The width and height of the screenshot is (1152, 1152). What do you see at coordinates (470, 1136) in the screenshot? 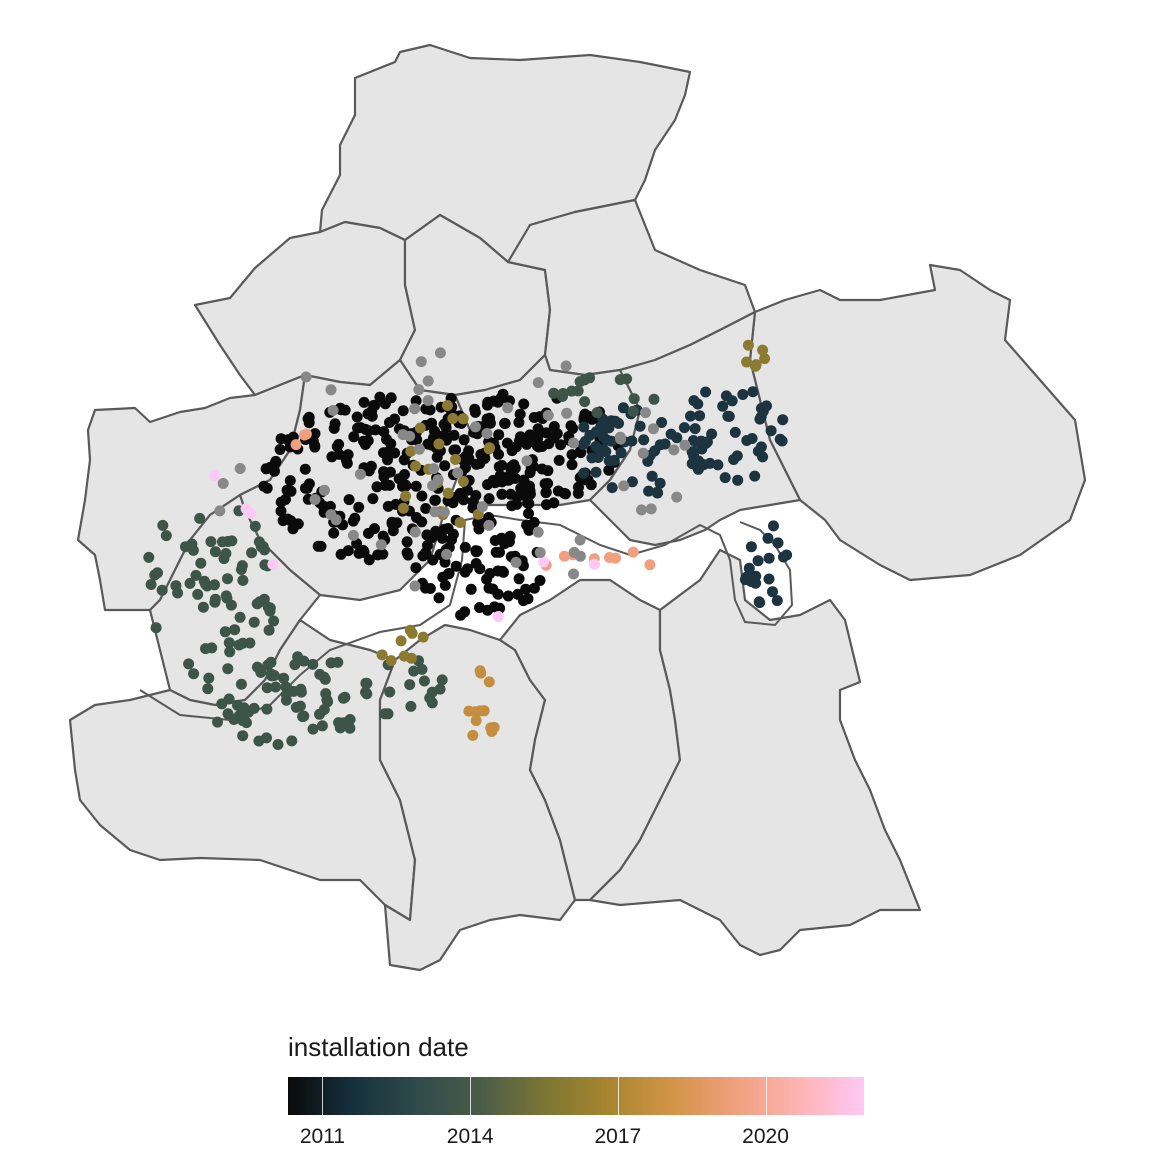
I see `colorbar-tick-label: 2014` at bounding box center [470, 1136].